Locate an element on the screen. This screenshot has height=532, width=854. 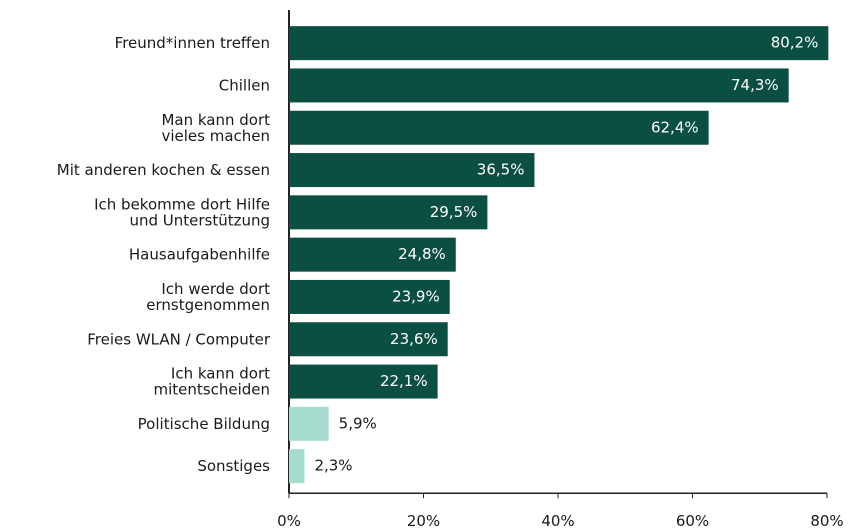
category-label: Sonstiges is located at coordinates (233, 466).